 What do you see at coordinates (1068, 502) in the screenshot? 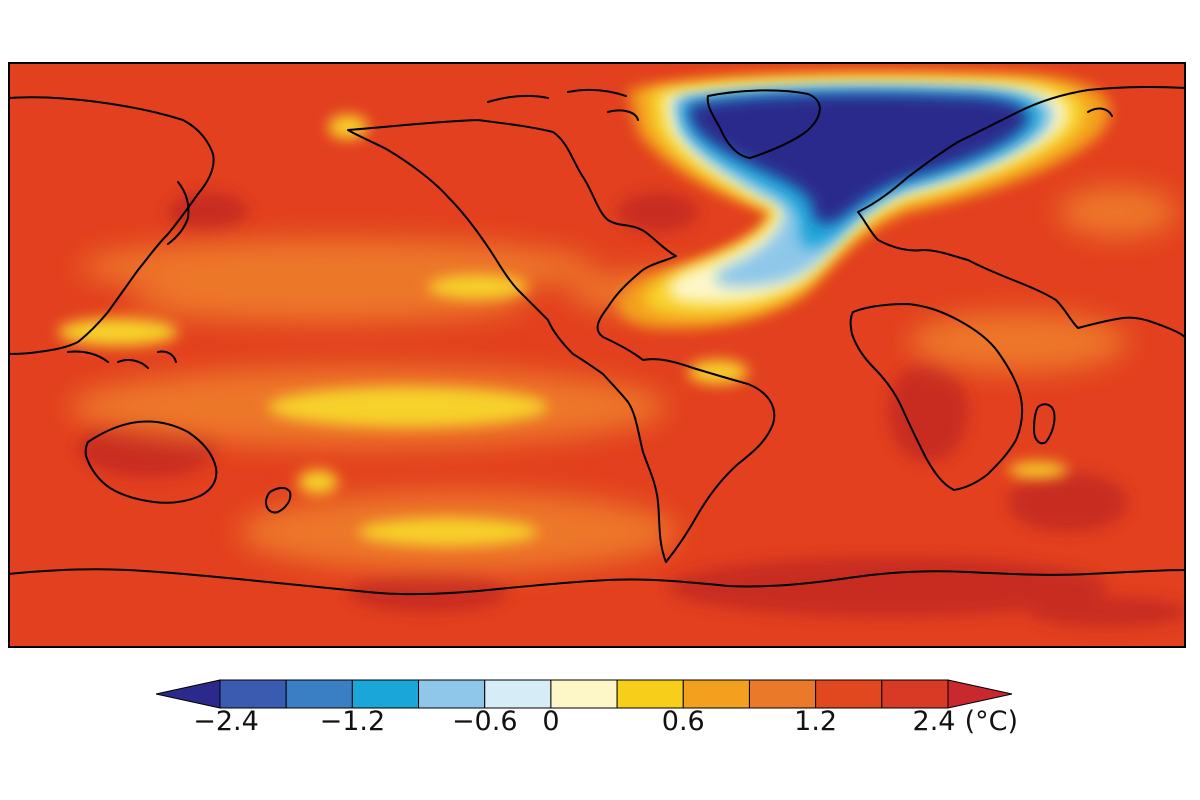
I see `dark-patch-indian-ocean` at bounding box center [1068, 502].